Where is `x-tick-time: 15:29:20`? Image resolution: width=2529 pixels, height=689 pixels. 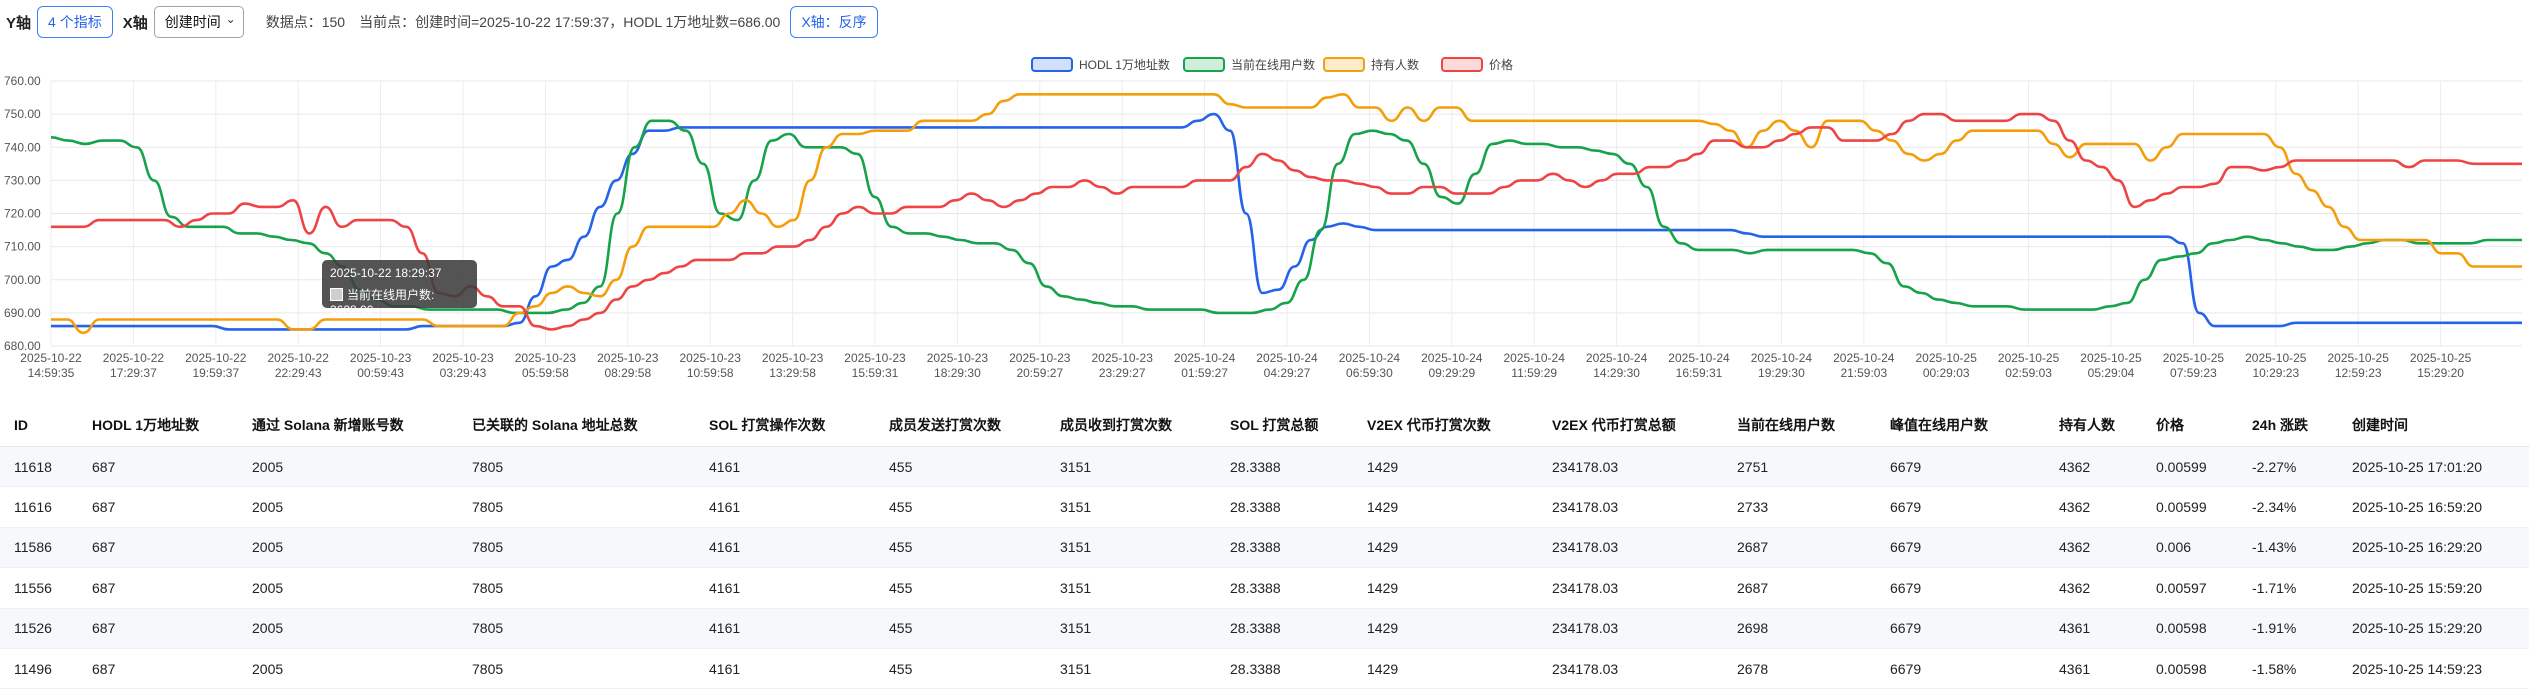 x-tick-time: 15:29:20 is located at coordinates (2440, 373).